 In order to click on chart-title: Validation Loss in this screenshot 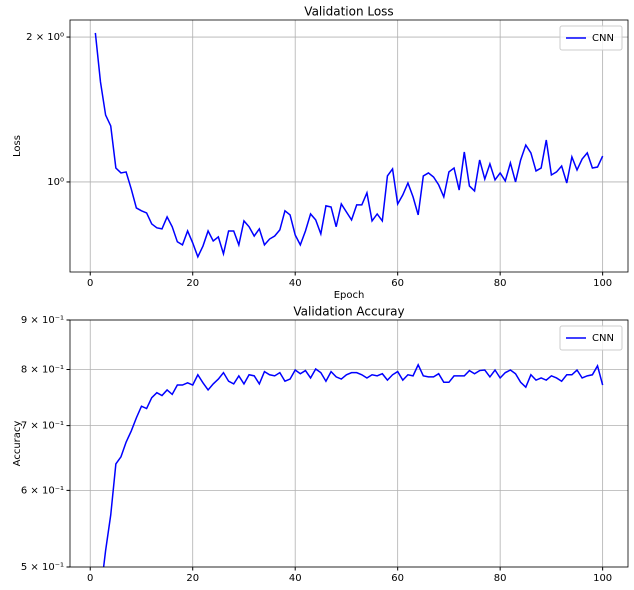, I will do `click(348, 12)`.